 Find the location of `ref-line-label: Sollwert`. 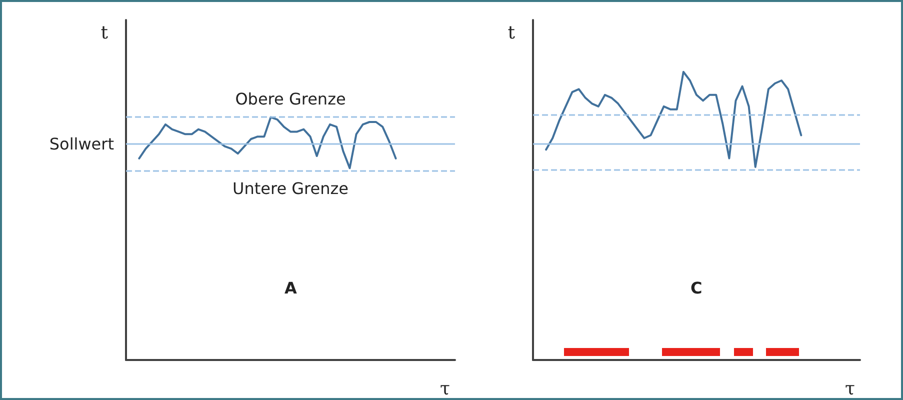

ref-line-label: Sollwert is located at coordinates (81, 144).